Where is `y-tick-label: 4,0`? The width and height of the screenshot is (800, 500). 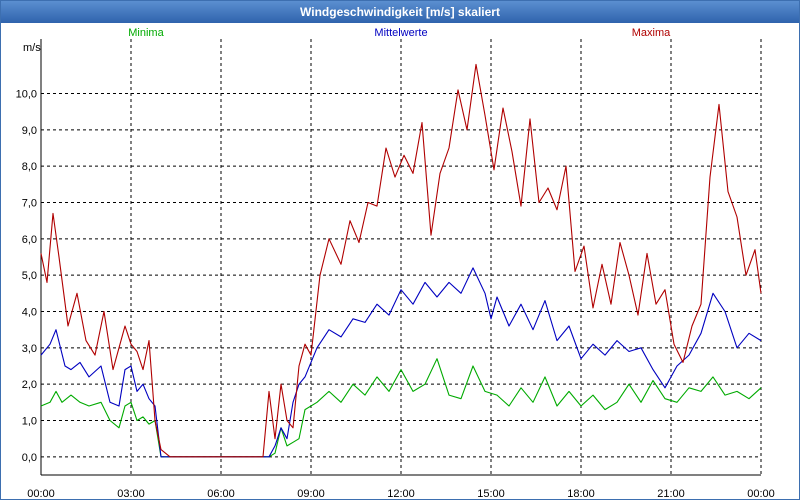 y-tick-label: 4,0 is located at coordinates (29, 313).